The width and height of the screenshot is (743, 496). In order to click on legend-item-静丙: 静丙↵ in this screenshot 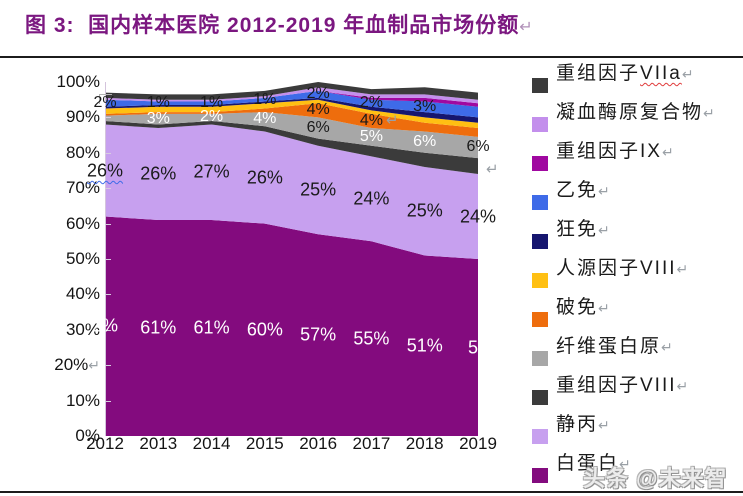, I will do `click(633, 428)`.